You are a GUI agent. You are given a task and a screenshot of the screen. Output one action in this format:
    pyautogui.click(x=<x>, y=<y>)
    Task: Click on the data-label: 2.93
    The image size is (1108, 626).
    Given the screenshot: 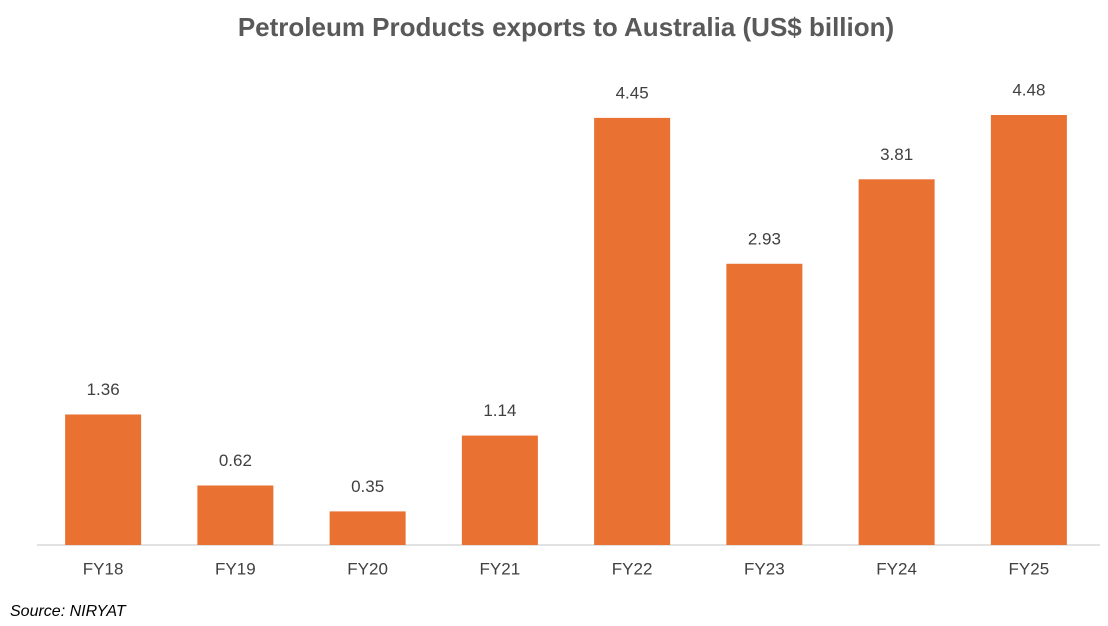 What is the action you would take?
    pyautogui.click(x=764, y=238)
    